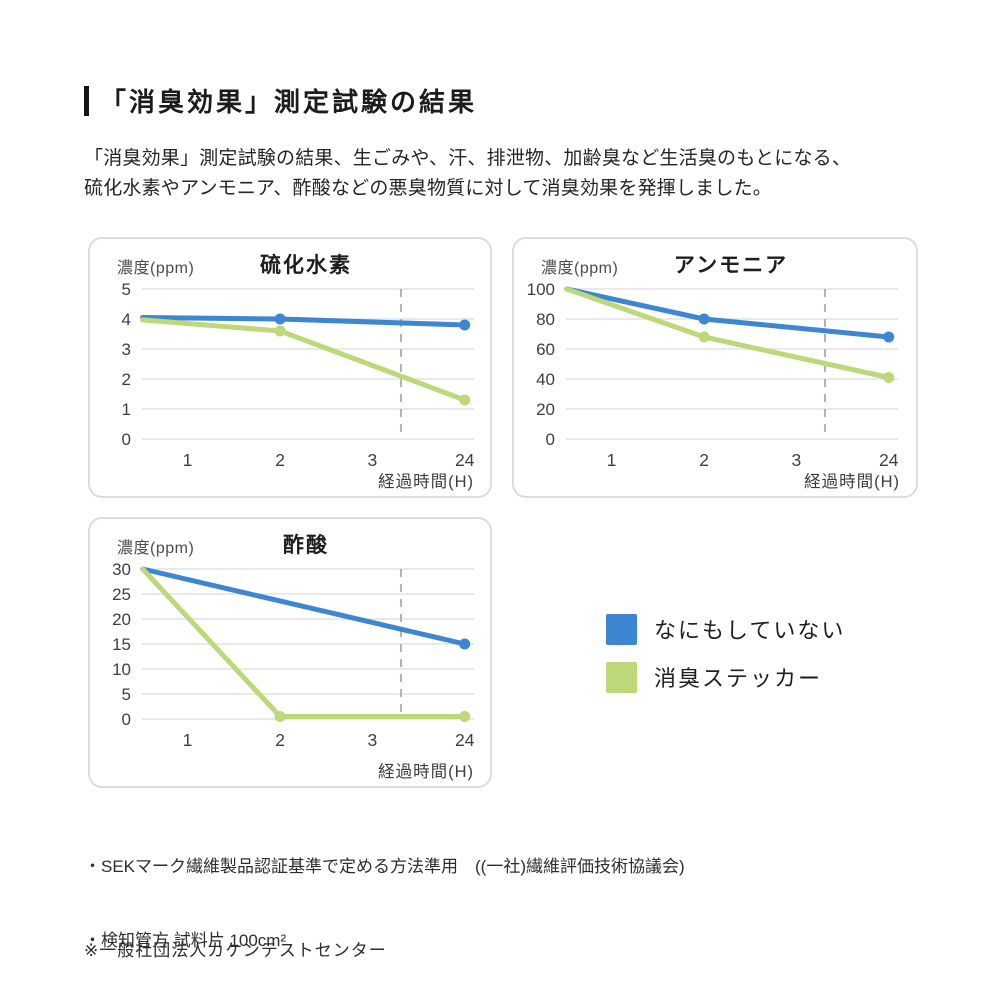 The height and width of the screenshot is (1000, 1000). Describe the element at coordinates (738, 678) in the screenshot. I see `legend-label: 消臭ステッカー` at that location.